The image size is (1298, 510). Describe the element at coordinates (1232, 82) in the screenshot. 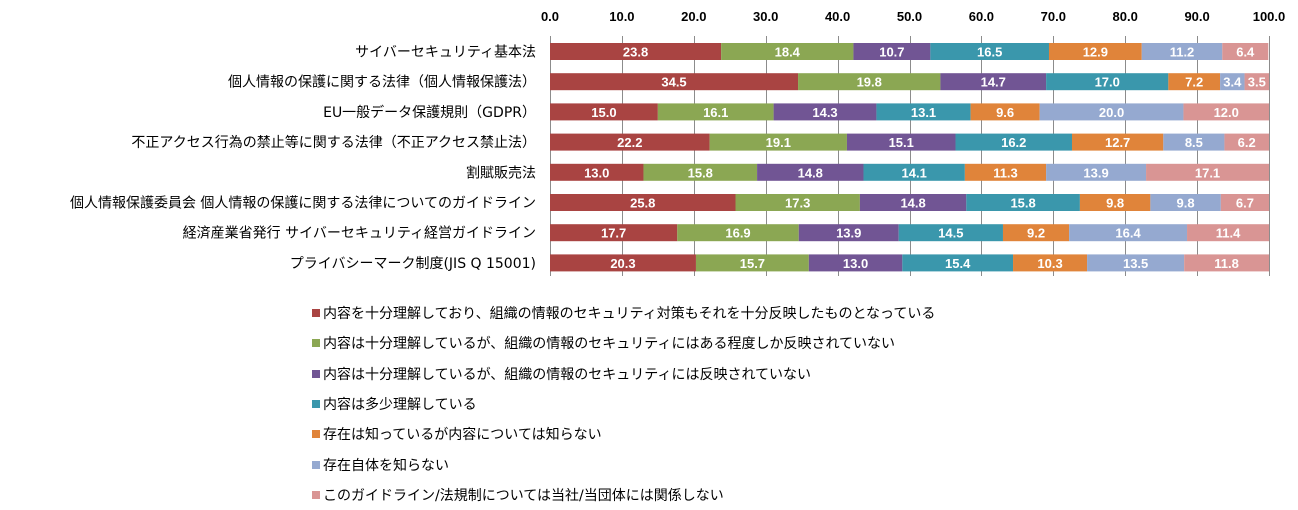

I see `data-label: 3.4` at that location.